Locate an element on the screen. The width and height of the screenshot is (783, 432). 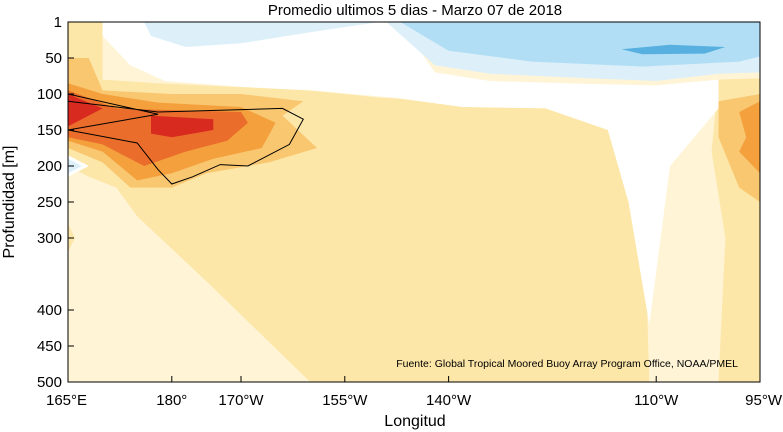
y-tick-label: 250 is located at coordinates (49, 202).